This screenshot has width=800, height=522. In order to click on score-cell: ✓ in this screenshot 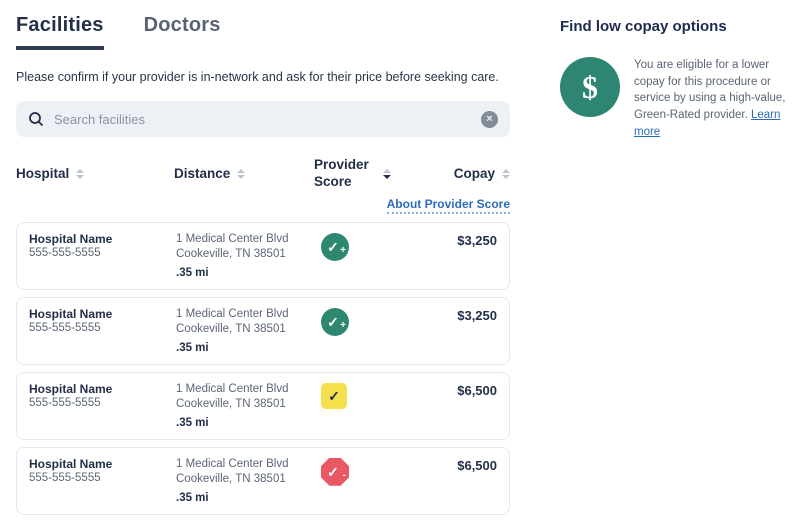, I will do `click(369, 395)`.